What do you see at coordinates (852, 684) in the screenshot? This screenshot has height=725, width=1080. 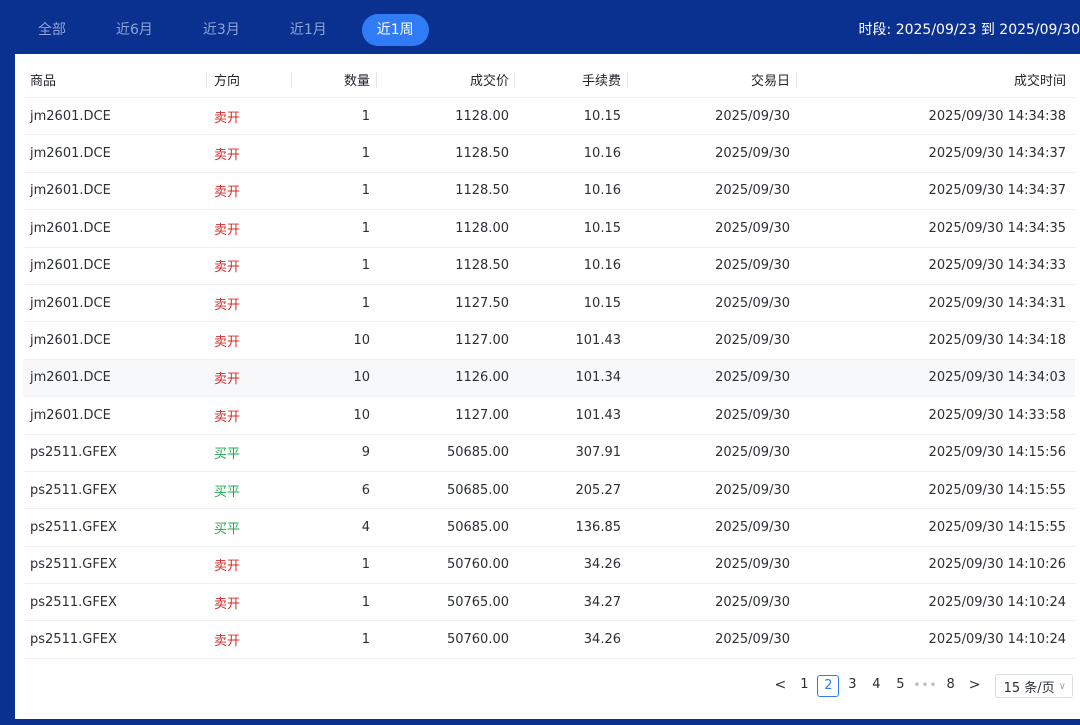 I see `page-3-button: 3` at bounding box center [852, 684].